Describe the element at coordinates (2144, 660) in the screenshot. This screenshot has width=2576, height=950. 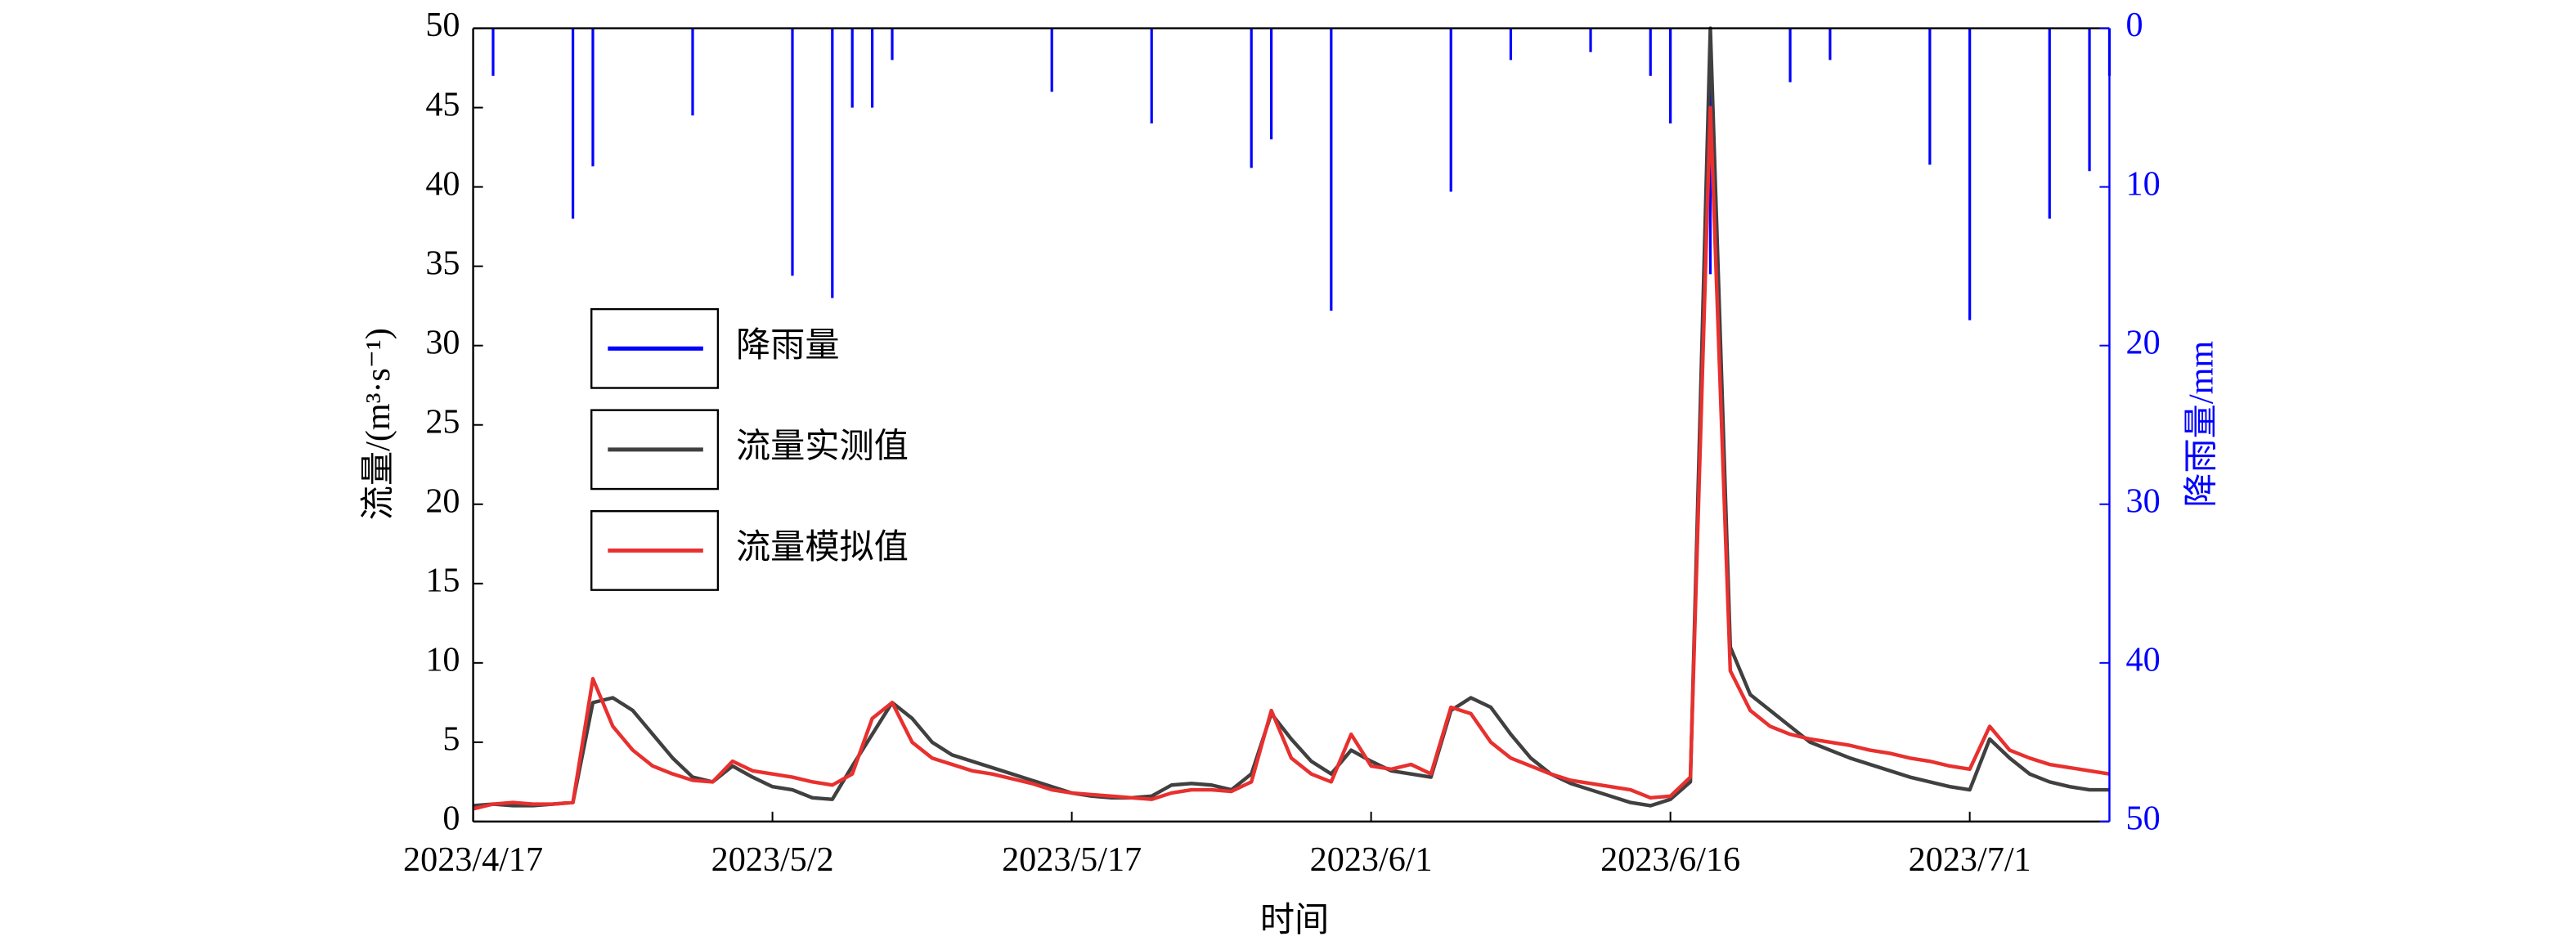
I see `y2-tick-label: 40` at that location.